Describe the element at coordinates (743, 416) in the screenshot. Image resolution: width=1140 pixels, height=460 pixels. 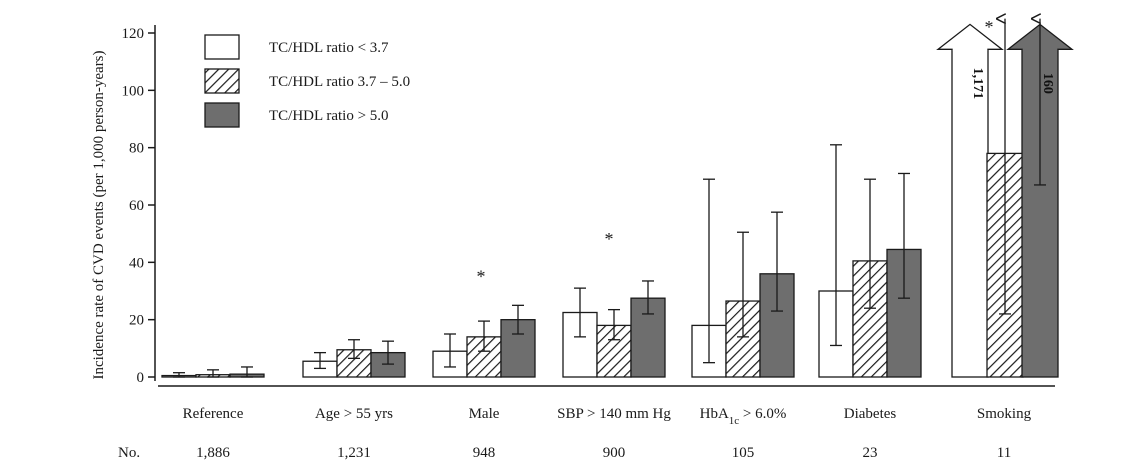
I see `x-tick-label: HbA1c > 6.0%` at that location.